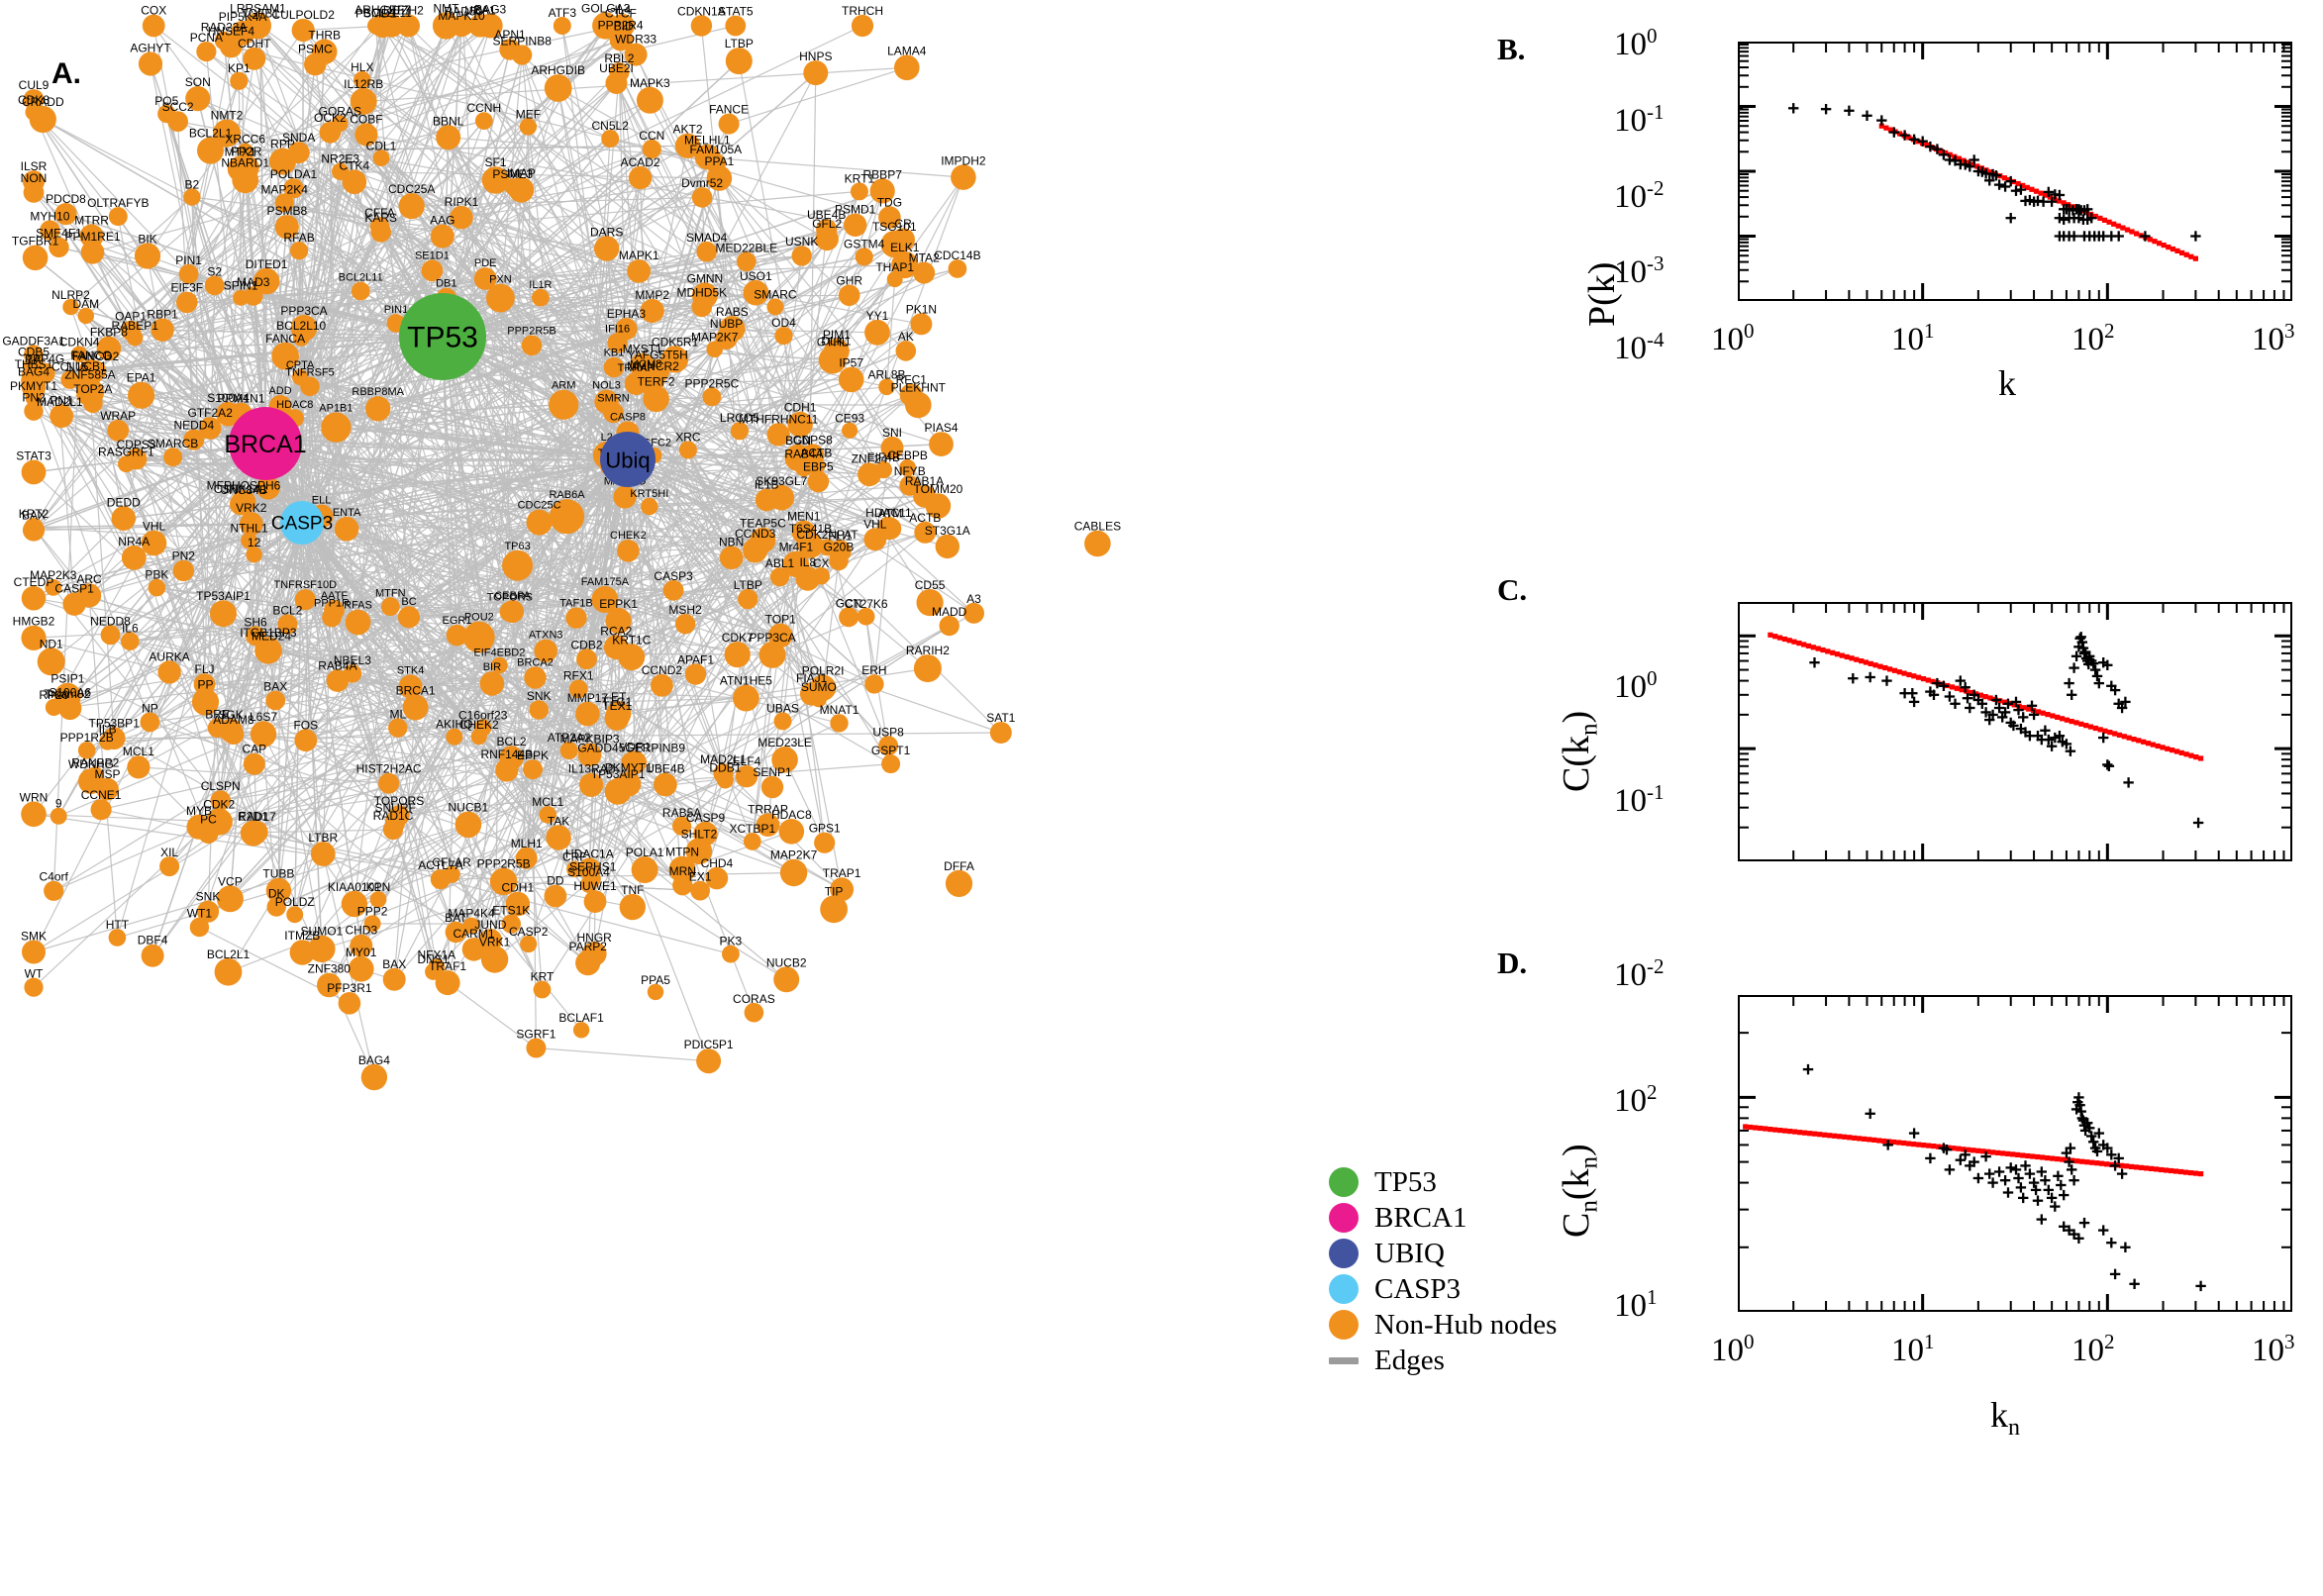  I want to click on neighbor-connectivity-plot, so click(2015, 1154).